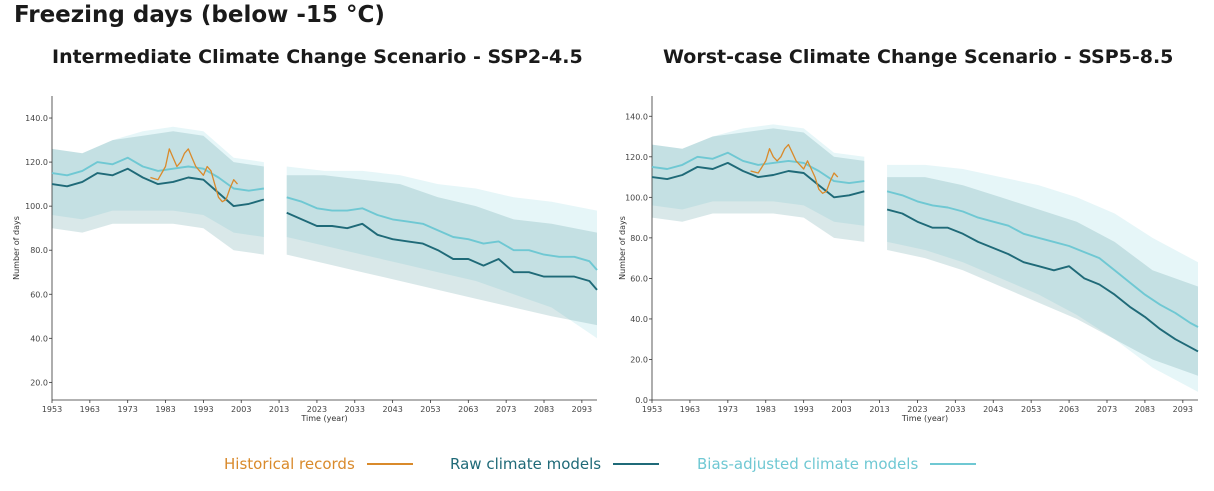  I want to click on legend-bias-label: Bias-adjusted climate models, so click(808, 464).